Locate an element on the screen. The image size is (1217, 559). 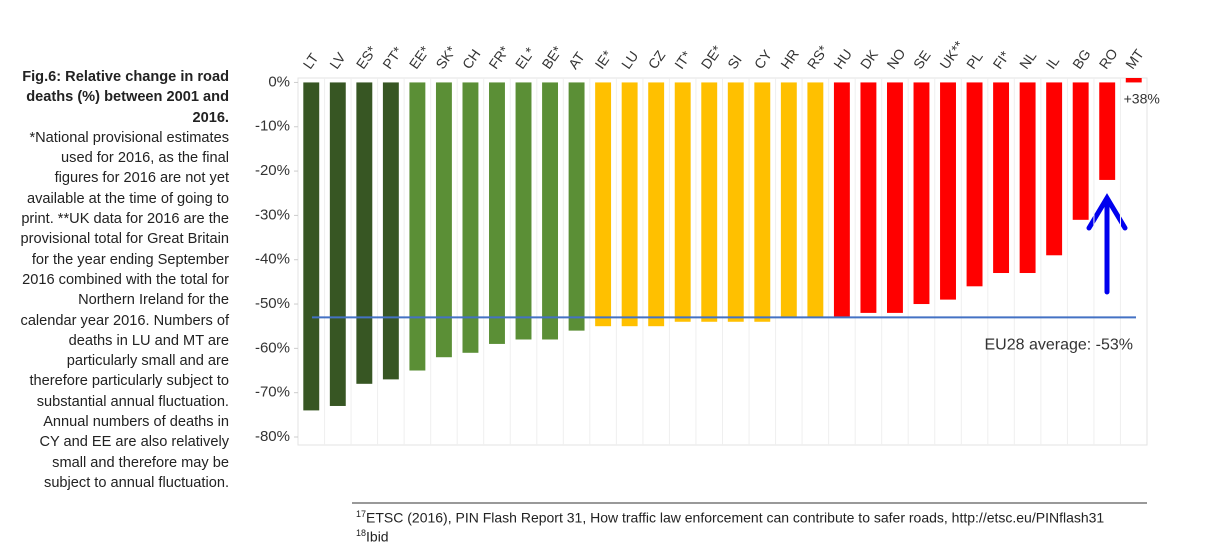
y-tick-label: -60% is located at coordinates (272, 347).